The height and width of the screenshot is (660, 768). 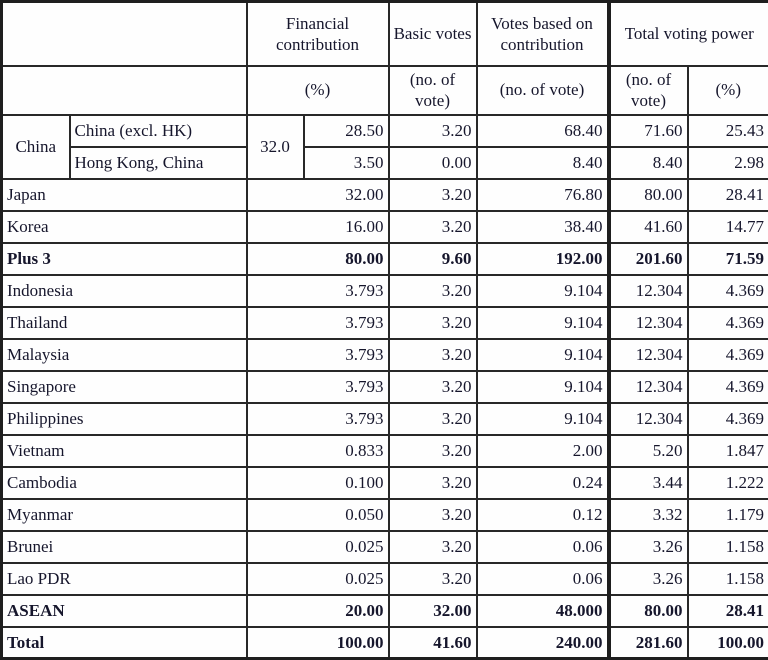 What do you see at coordinates (317, 194) in the screenshot?
I see `cell-financial: 32.00` at bounding box center [317, 194].